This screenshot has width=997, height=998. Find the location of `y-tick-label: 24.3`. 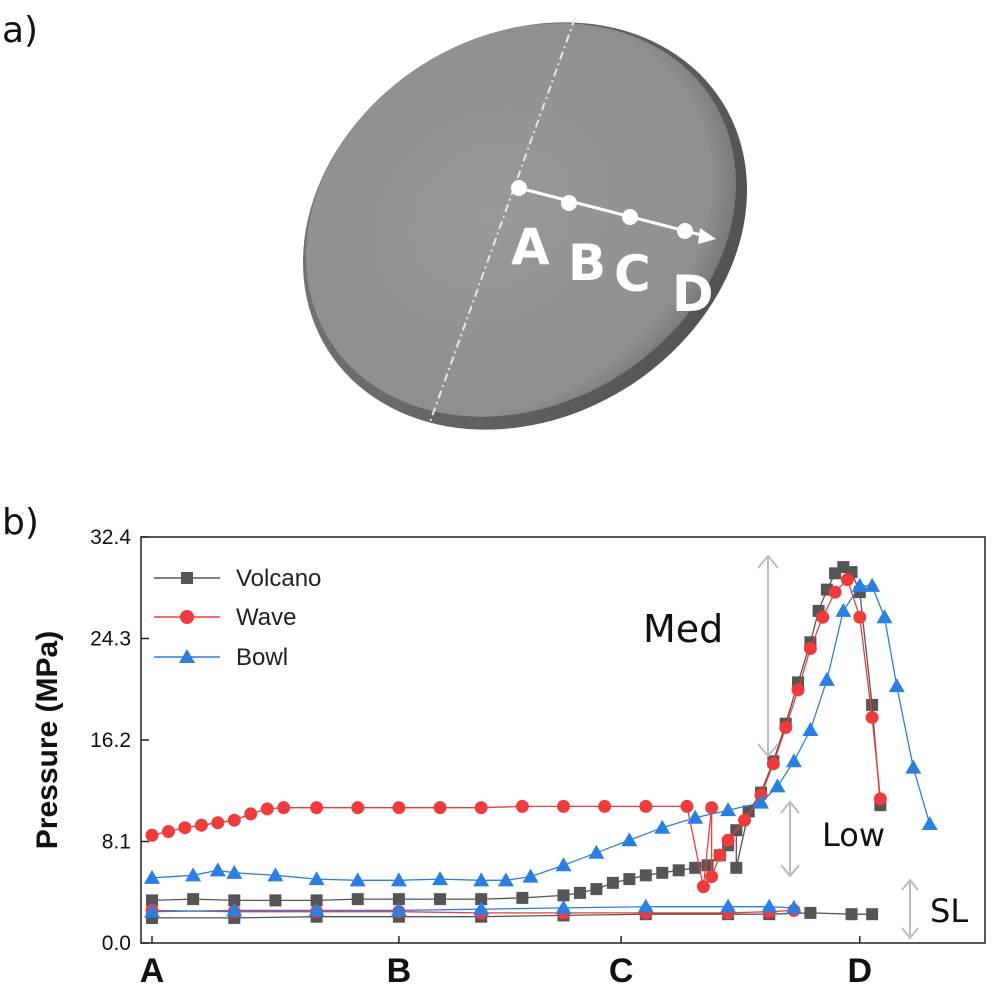

y-tick-label: 24.3 is located at coordinates (110, 639).